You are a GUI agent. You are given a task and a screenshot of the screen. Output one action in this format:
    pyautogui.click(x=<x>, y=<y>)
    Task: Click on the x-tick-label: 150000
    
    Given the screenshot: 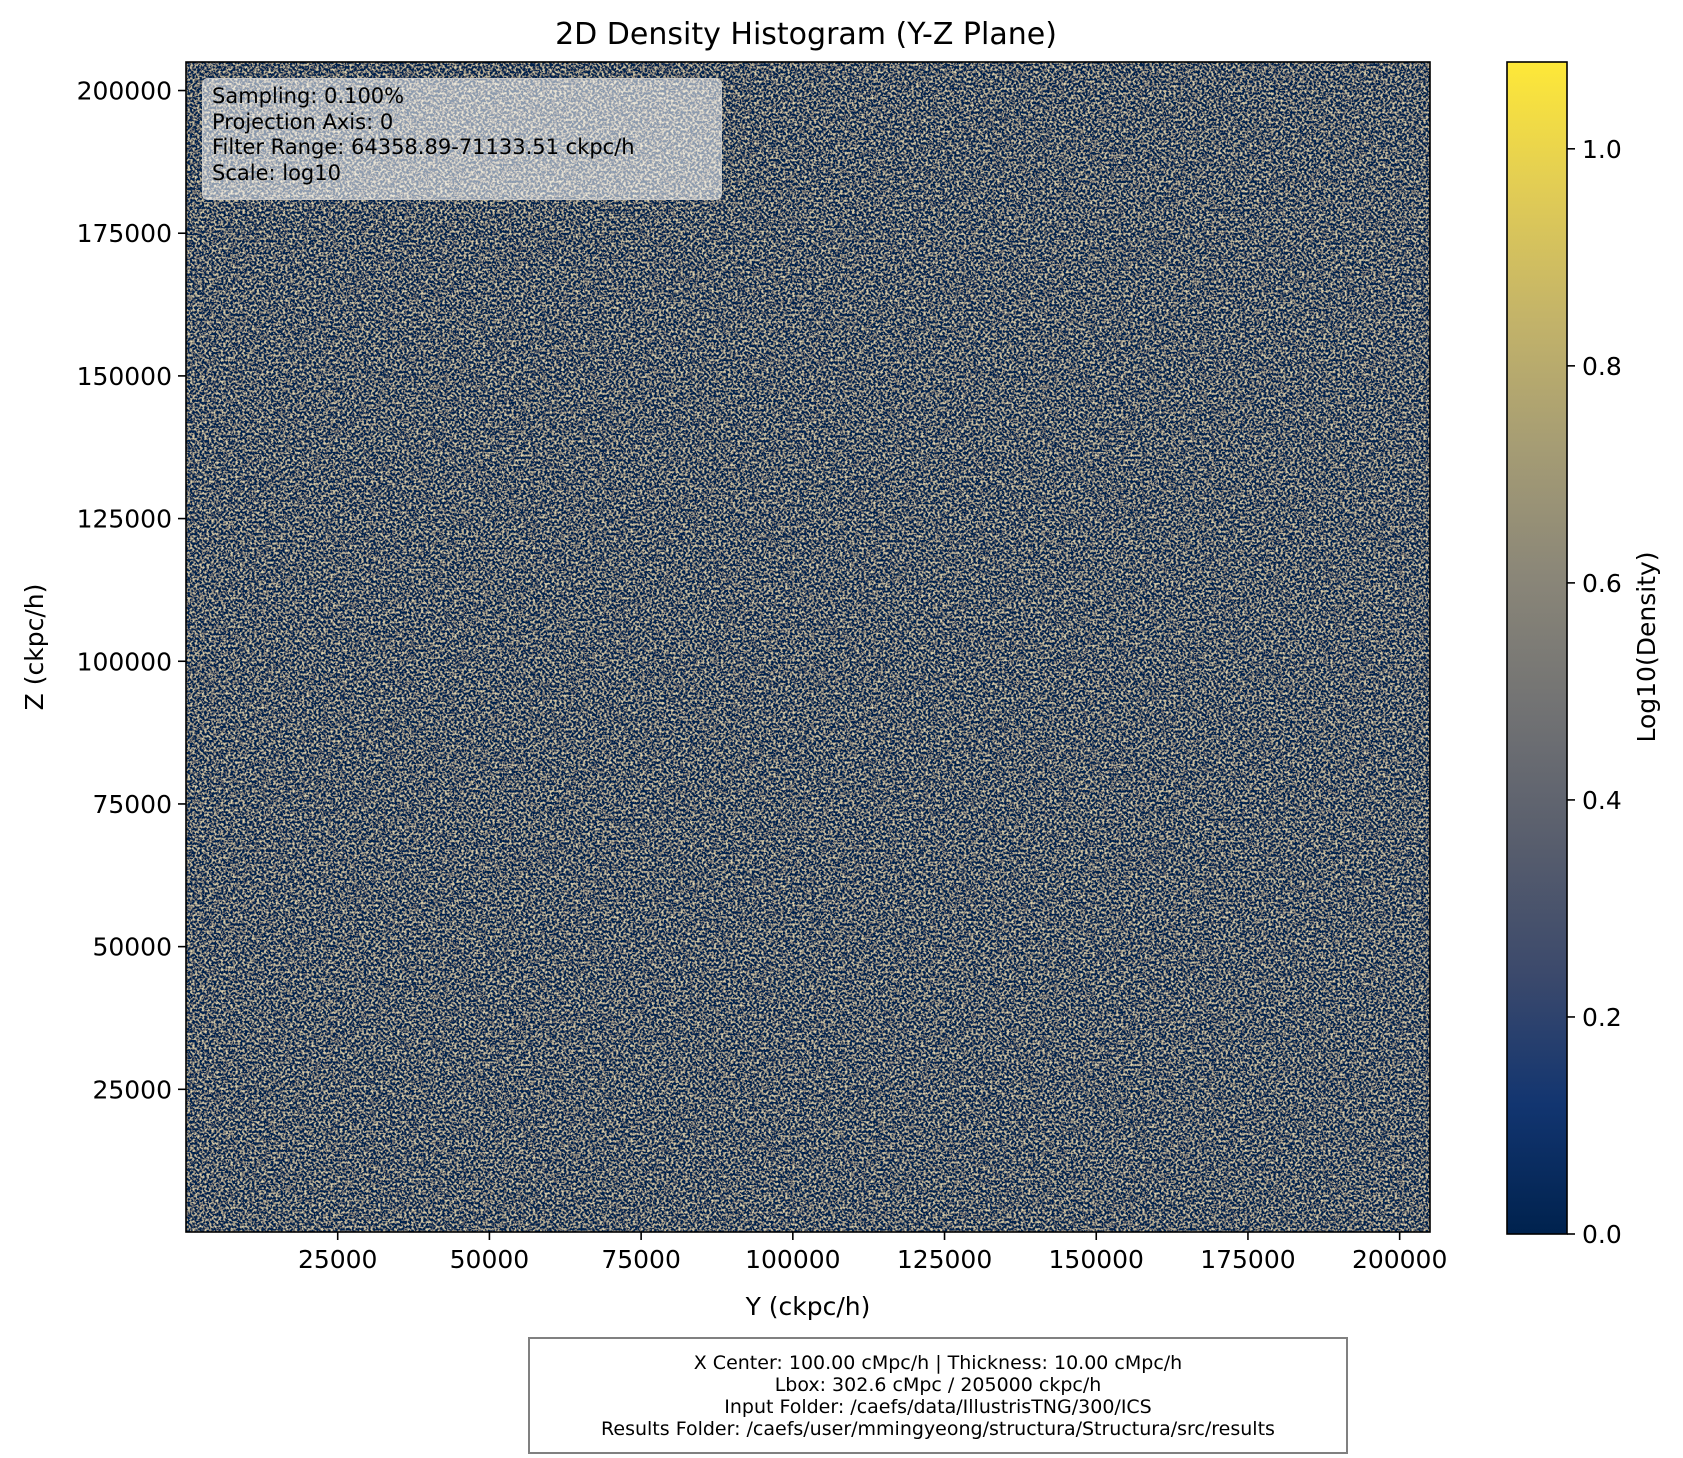 What is the action you would take?
    pyautogui.click(x=1096, y=1259)
    